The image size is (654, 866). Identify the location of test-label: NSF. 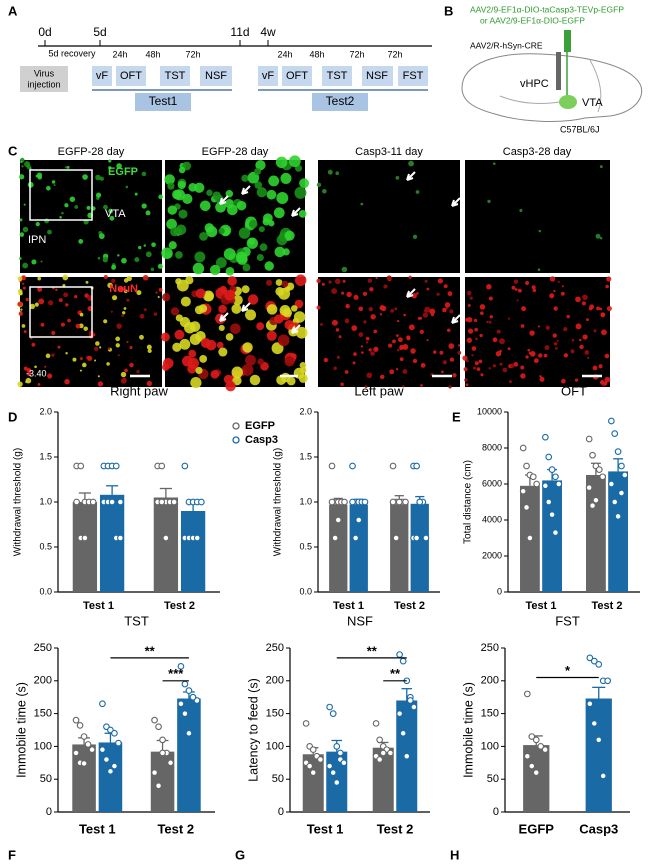
(377, 76).